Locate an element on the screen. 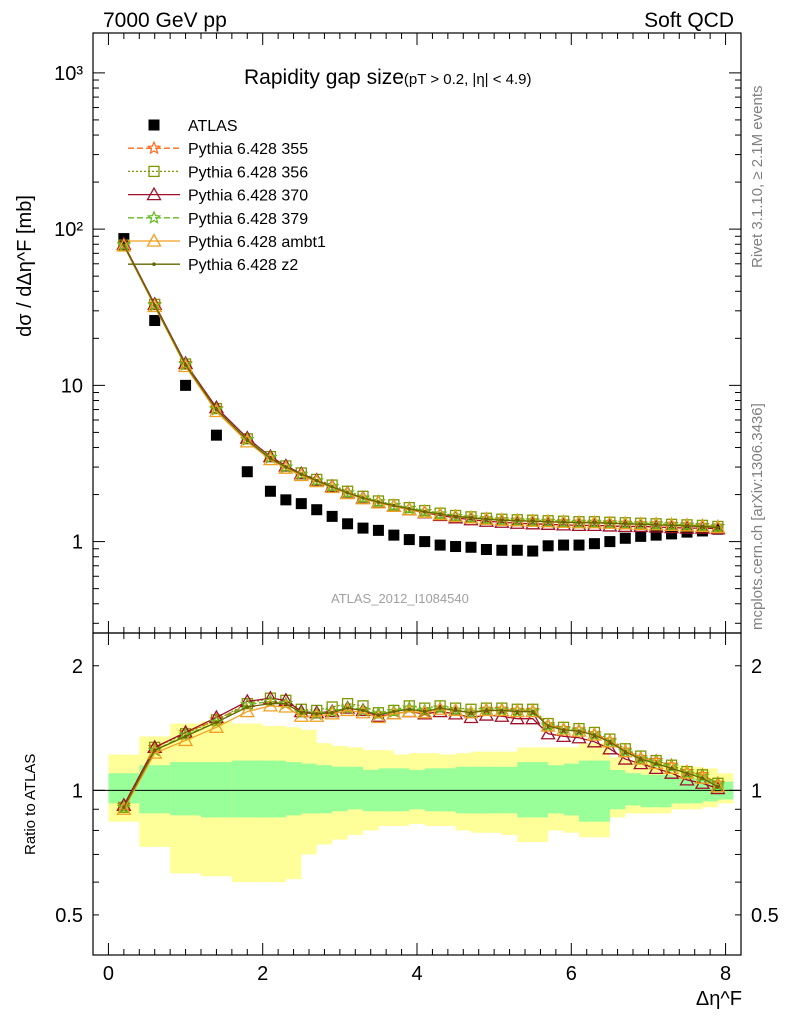  legend-marker-data is located at coordinates (154, 125).